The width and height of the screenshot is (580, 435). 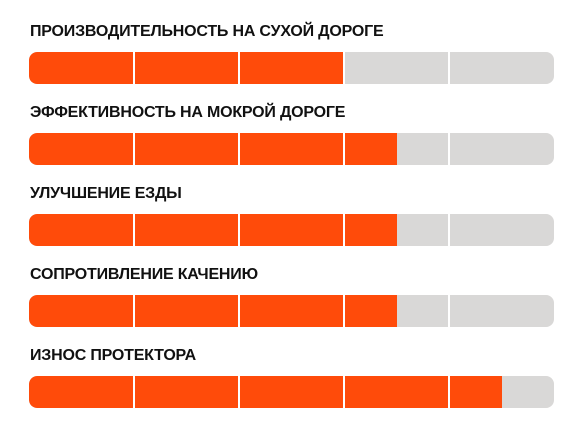 I want to click on rating-label: ПРОИЗВОДИТЕЛЬНОСТЬ НА СУХОЙ ДОРОГЕ, so click(x=207, y=31).